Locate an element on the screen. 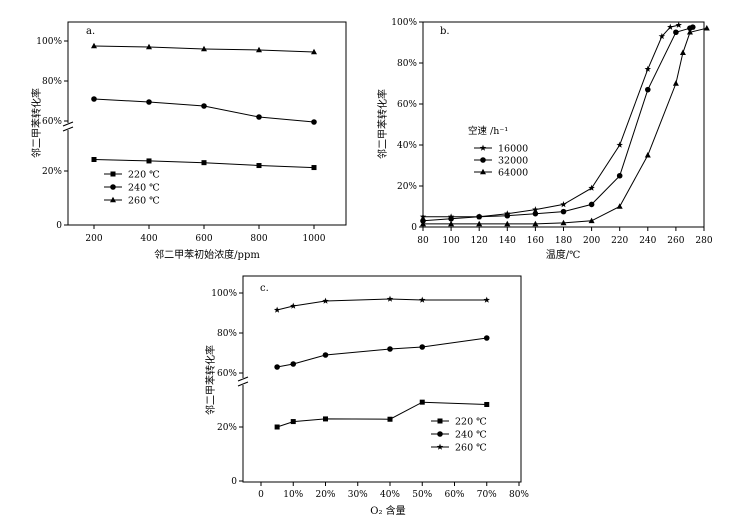 The height and width of the screenshot is (532, 730). panel-a-label: a. is located at coordinates (90, 31).